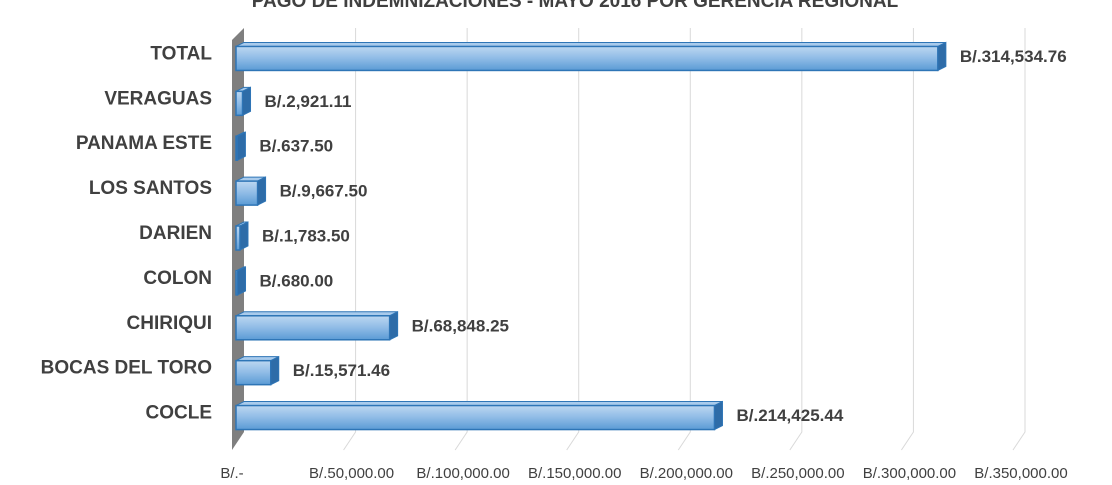  I want to click on data-label: B/.9,667.50, so click(324, 191).